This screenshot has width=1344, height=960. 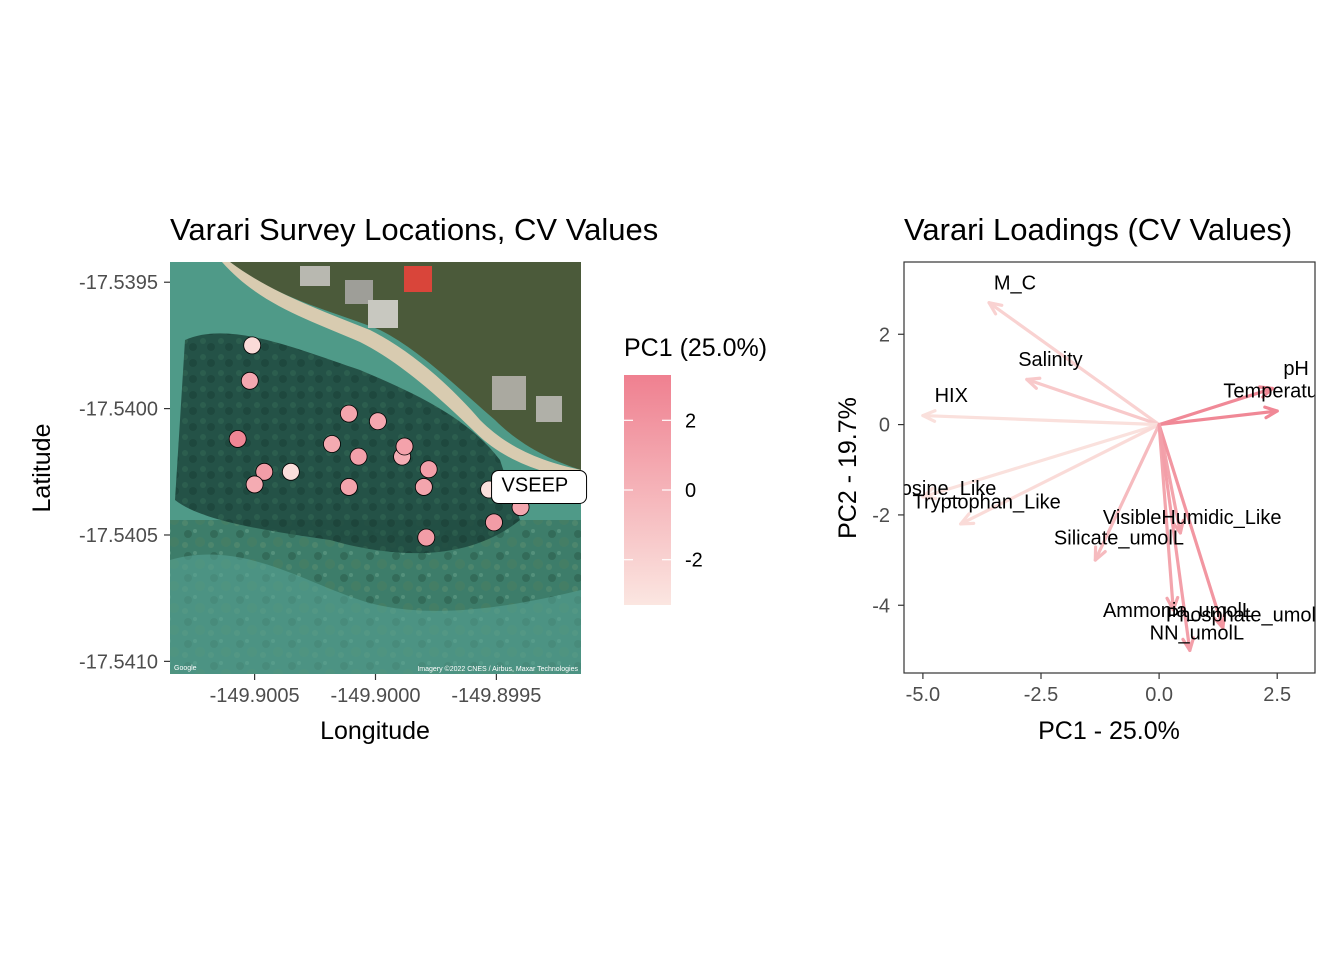 I want to click on loadings-x-tick-label: 2.5, so click(x=1277, y=695).